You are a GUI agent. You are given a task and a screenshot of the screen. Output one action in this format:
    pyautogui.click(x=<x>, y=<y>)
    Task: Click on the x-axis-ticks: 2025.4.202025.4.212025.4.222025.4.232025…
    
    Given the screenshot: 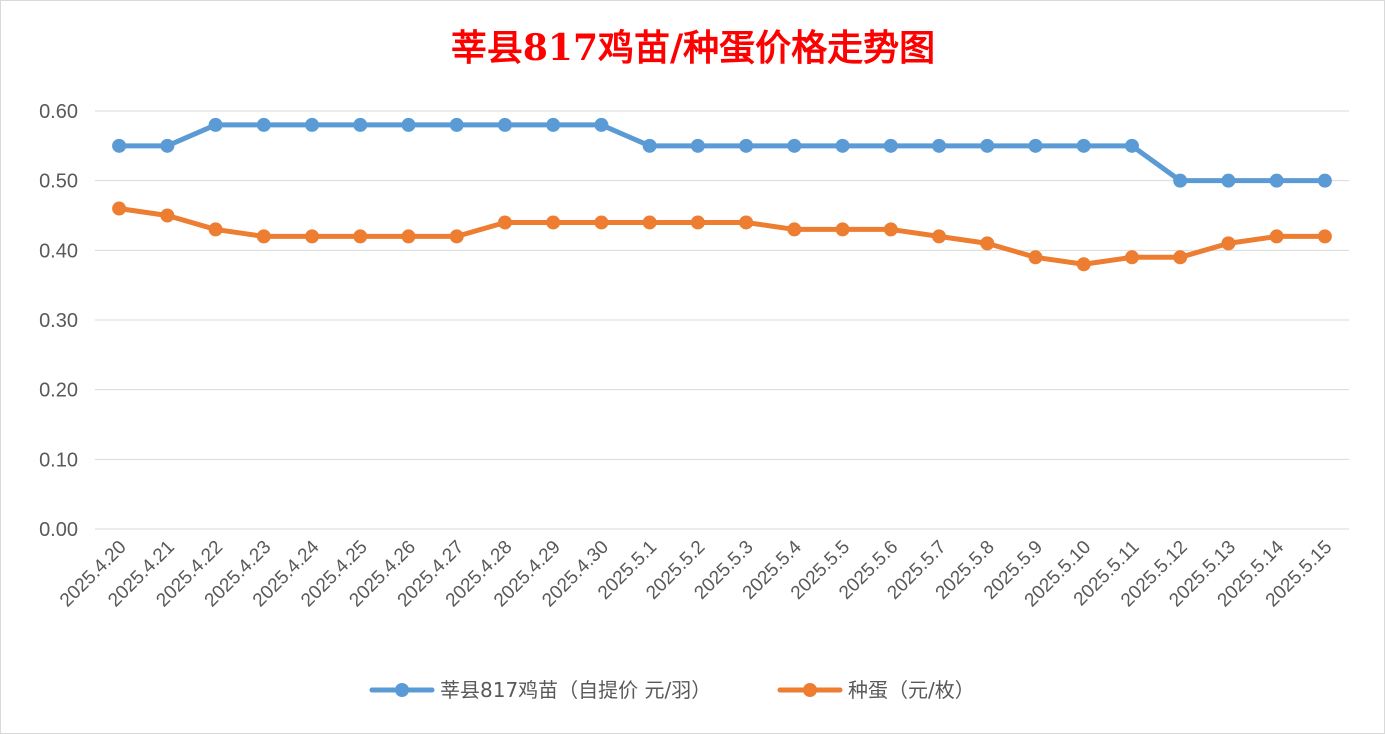 What is the action you would take?
    pyautogui.click(x=696, y=573)
    